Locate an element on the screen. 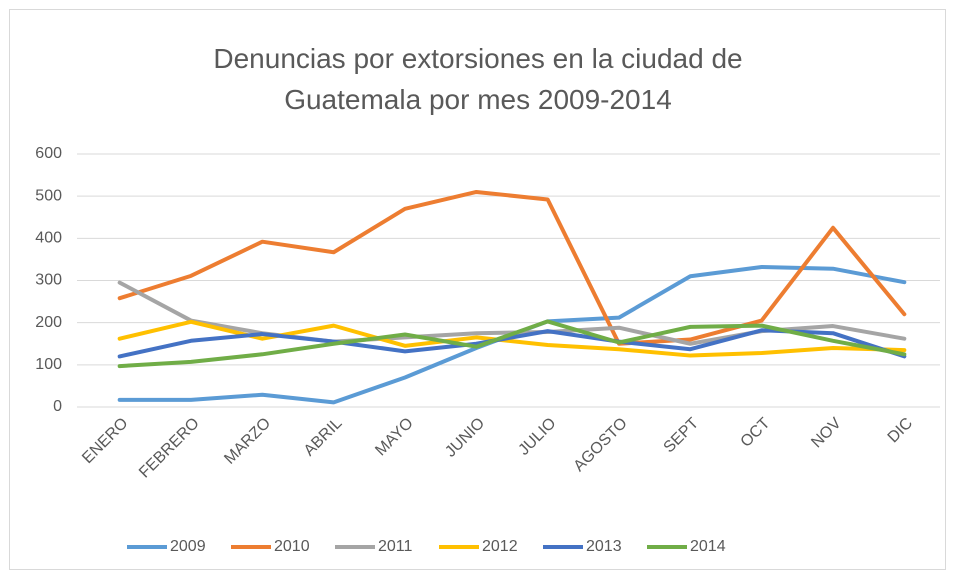  y-tick-label: 400 is located at coordinates (48, 238).